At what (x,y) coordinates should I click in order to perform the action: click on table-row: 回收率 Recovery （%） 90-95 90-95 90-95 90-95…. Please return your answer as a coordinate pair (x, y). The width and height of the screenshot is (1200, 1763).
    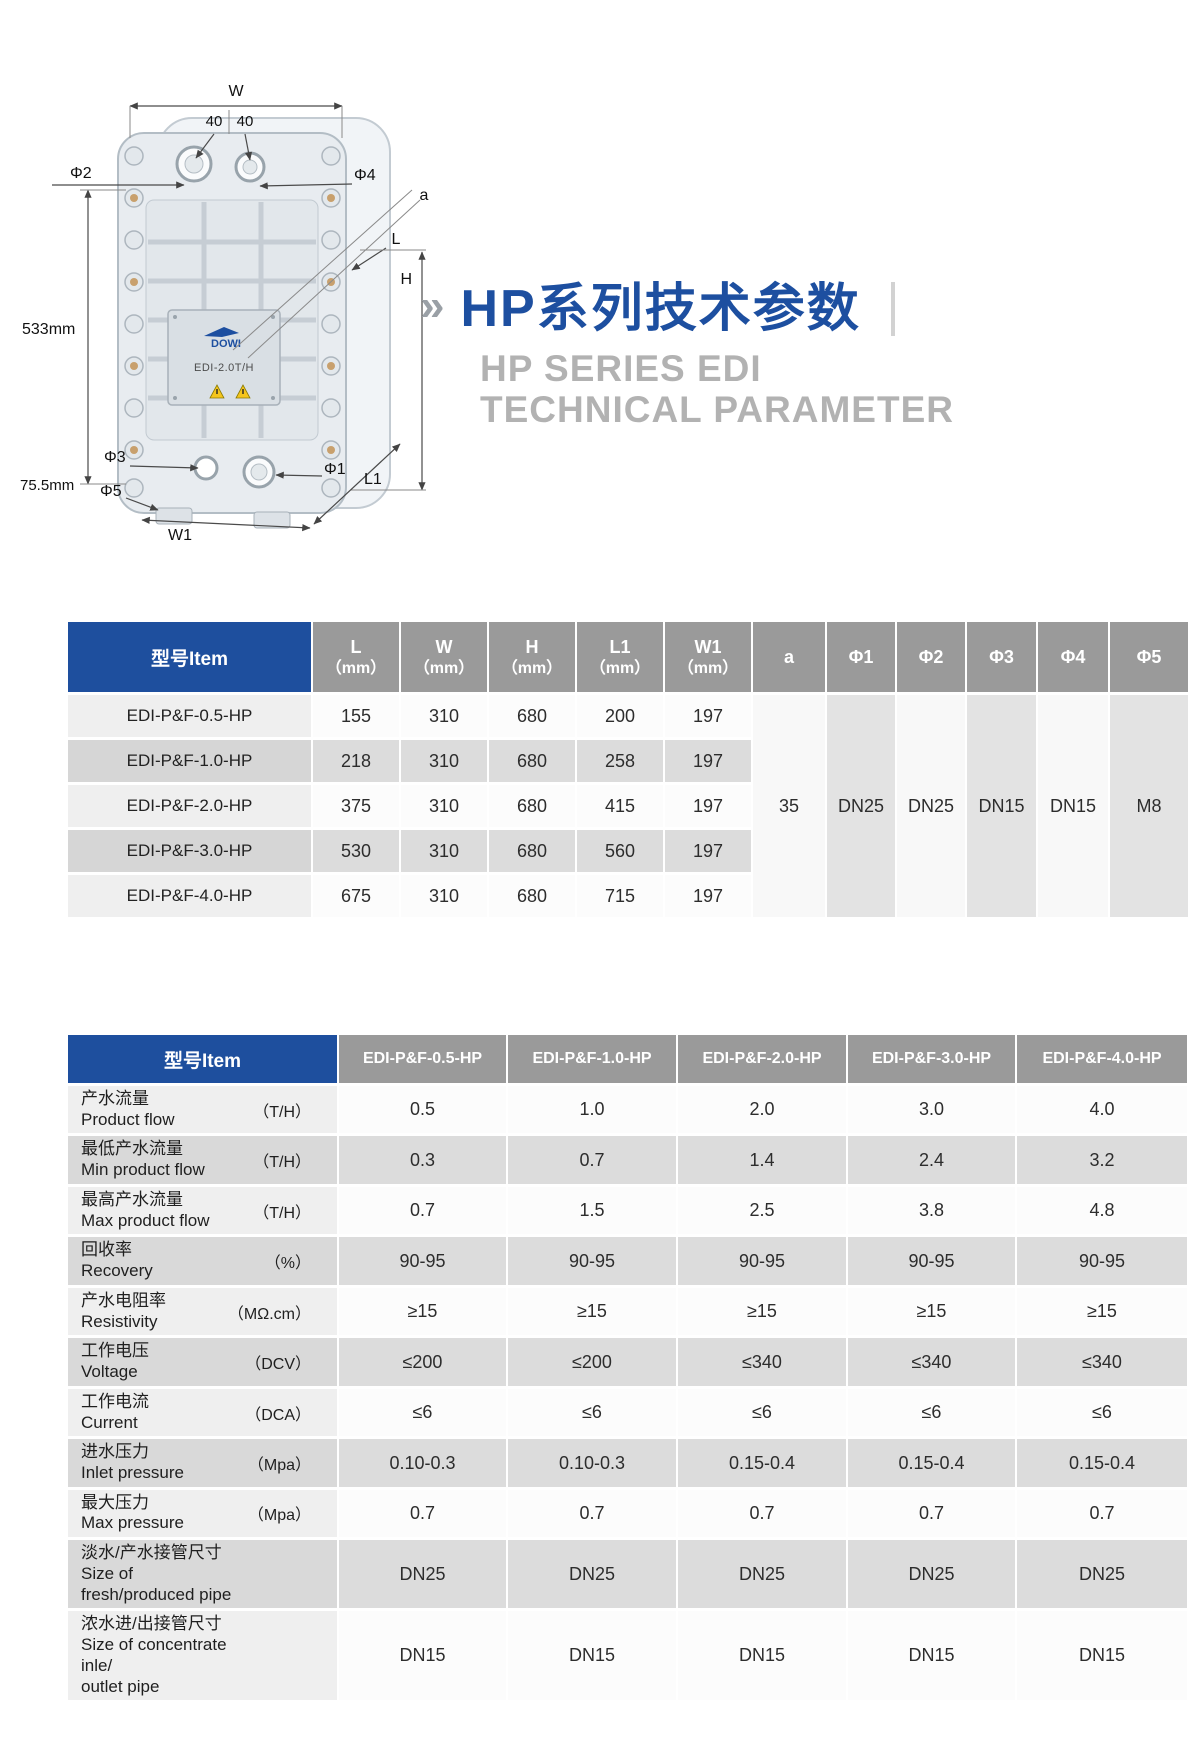
    Looking at the image, I should click on (627, 1259).